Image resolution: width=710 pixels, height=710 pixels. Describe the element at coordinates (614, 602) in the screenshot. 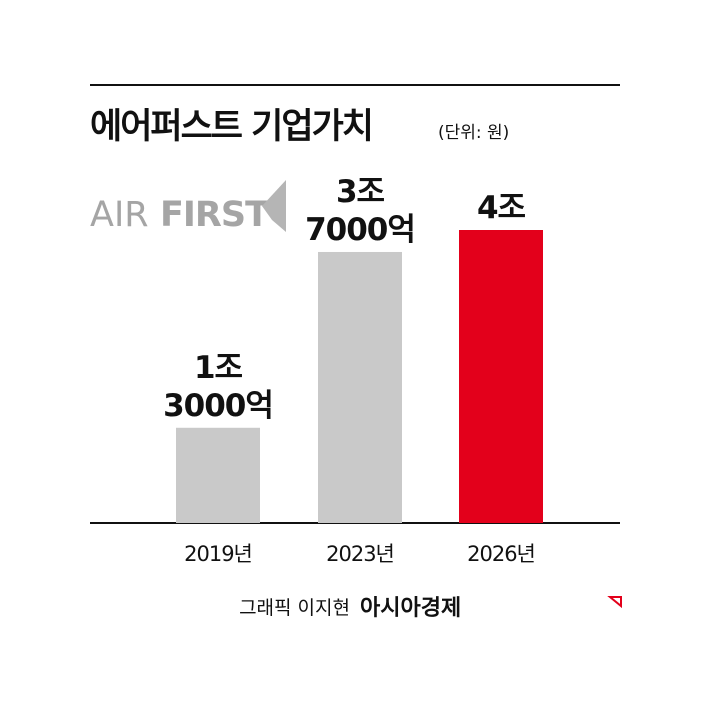

I see `credit-mark` at that location.